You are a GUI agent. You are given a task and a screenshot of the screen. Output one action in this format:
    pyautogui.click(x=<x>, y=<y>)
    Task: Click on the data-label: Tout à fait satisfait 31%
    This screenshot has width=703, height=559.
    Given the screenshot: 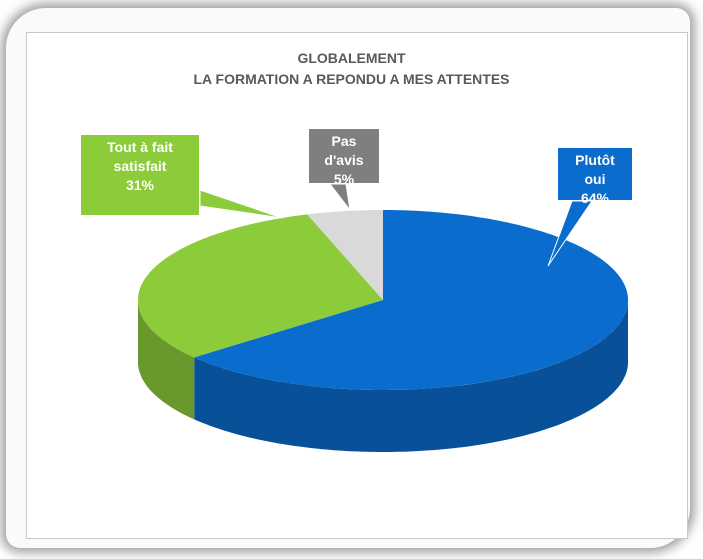 What is the action you would take?
    pyautogui.click(x=140, y=175)
    